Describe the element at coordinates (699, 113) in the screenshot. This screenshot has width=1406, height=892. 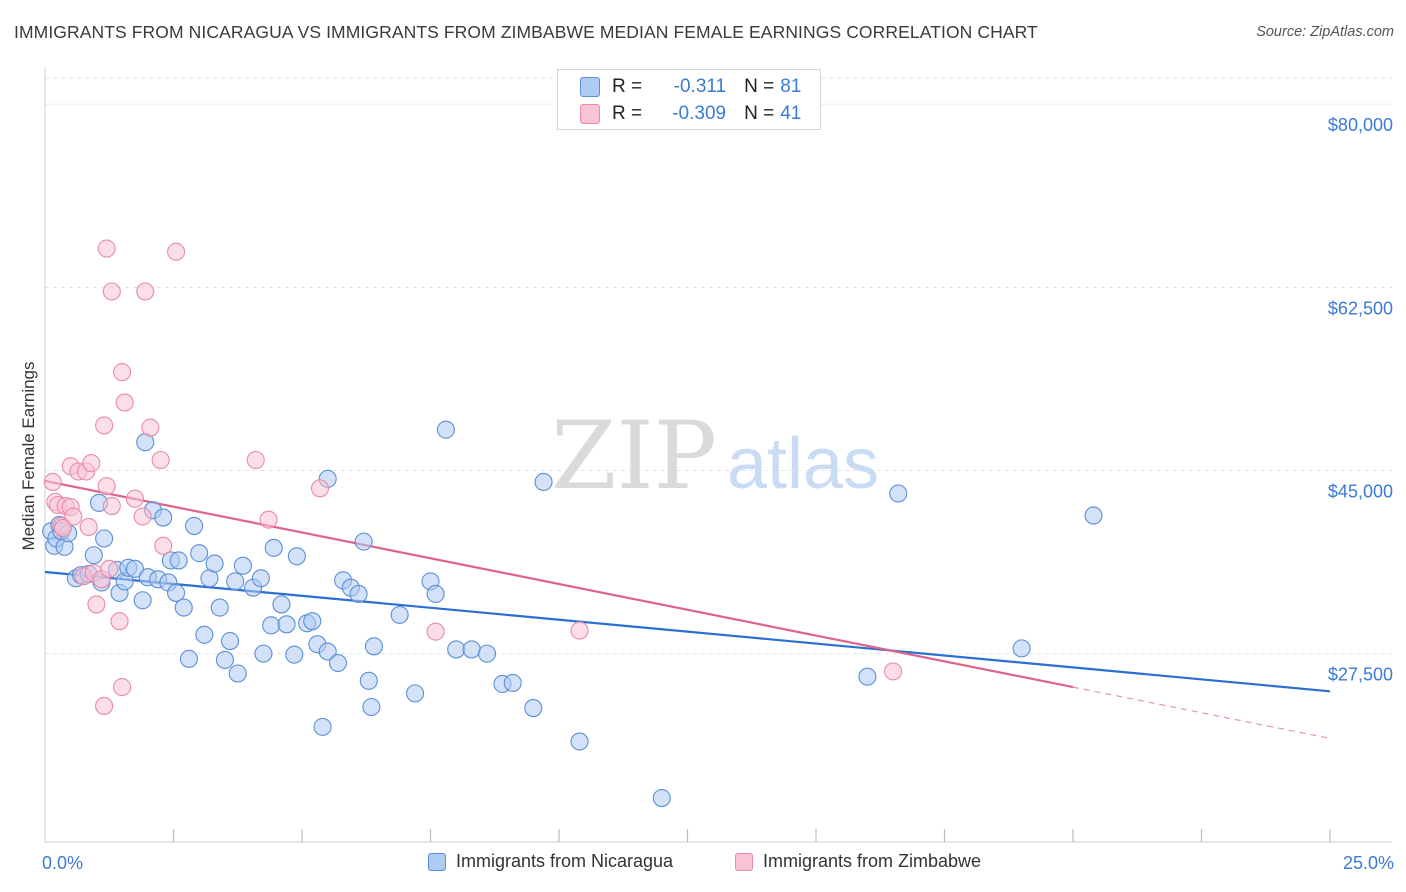
I see `stats-r-value: -0.309` at that location.